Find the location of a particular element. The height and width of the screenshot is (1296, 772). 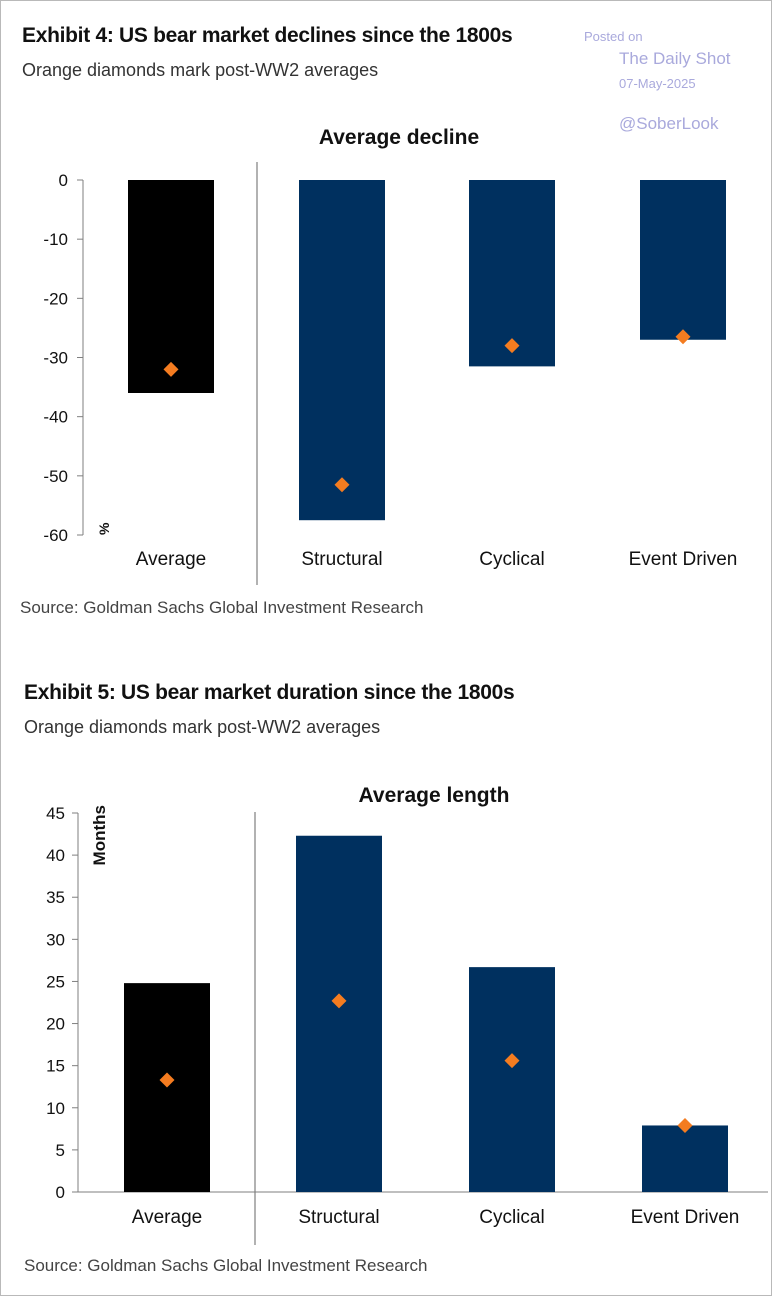

chart4-bar-average is located at coordinates (171, 286).